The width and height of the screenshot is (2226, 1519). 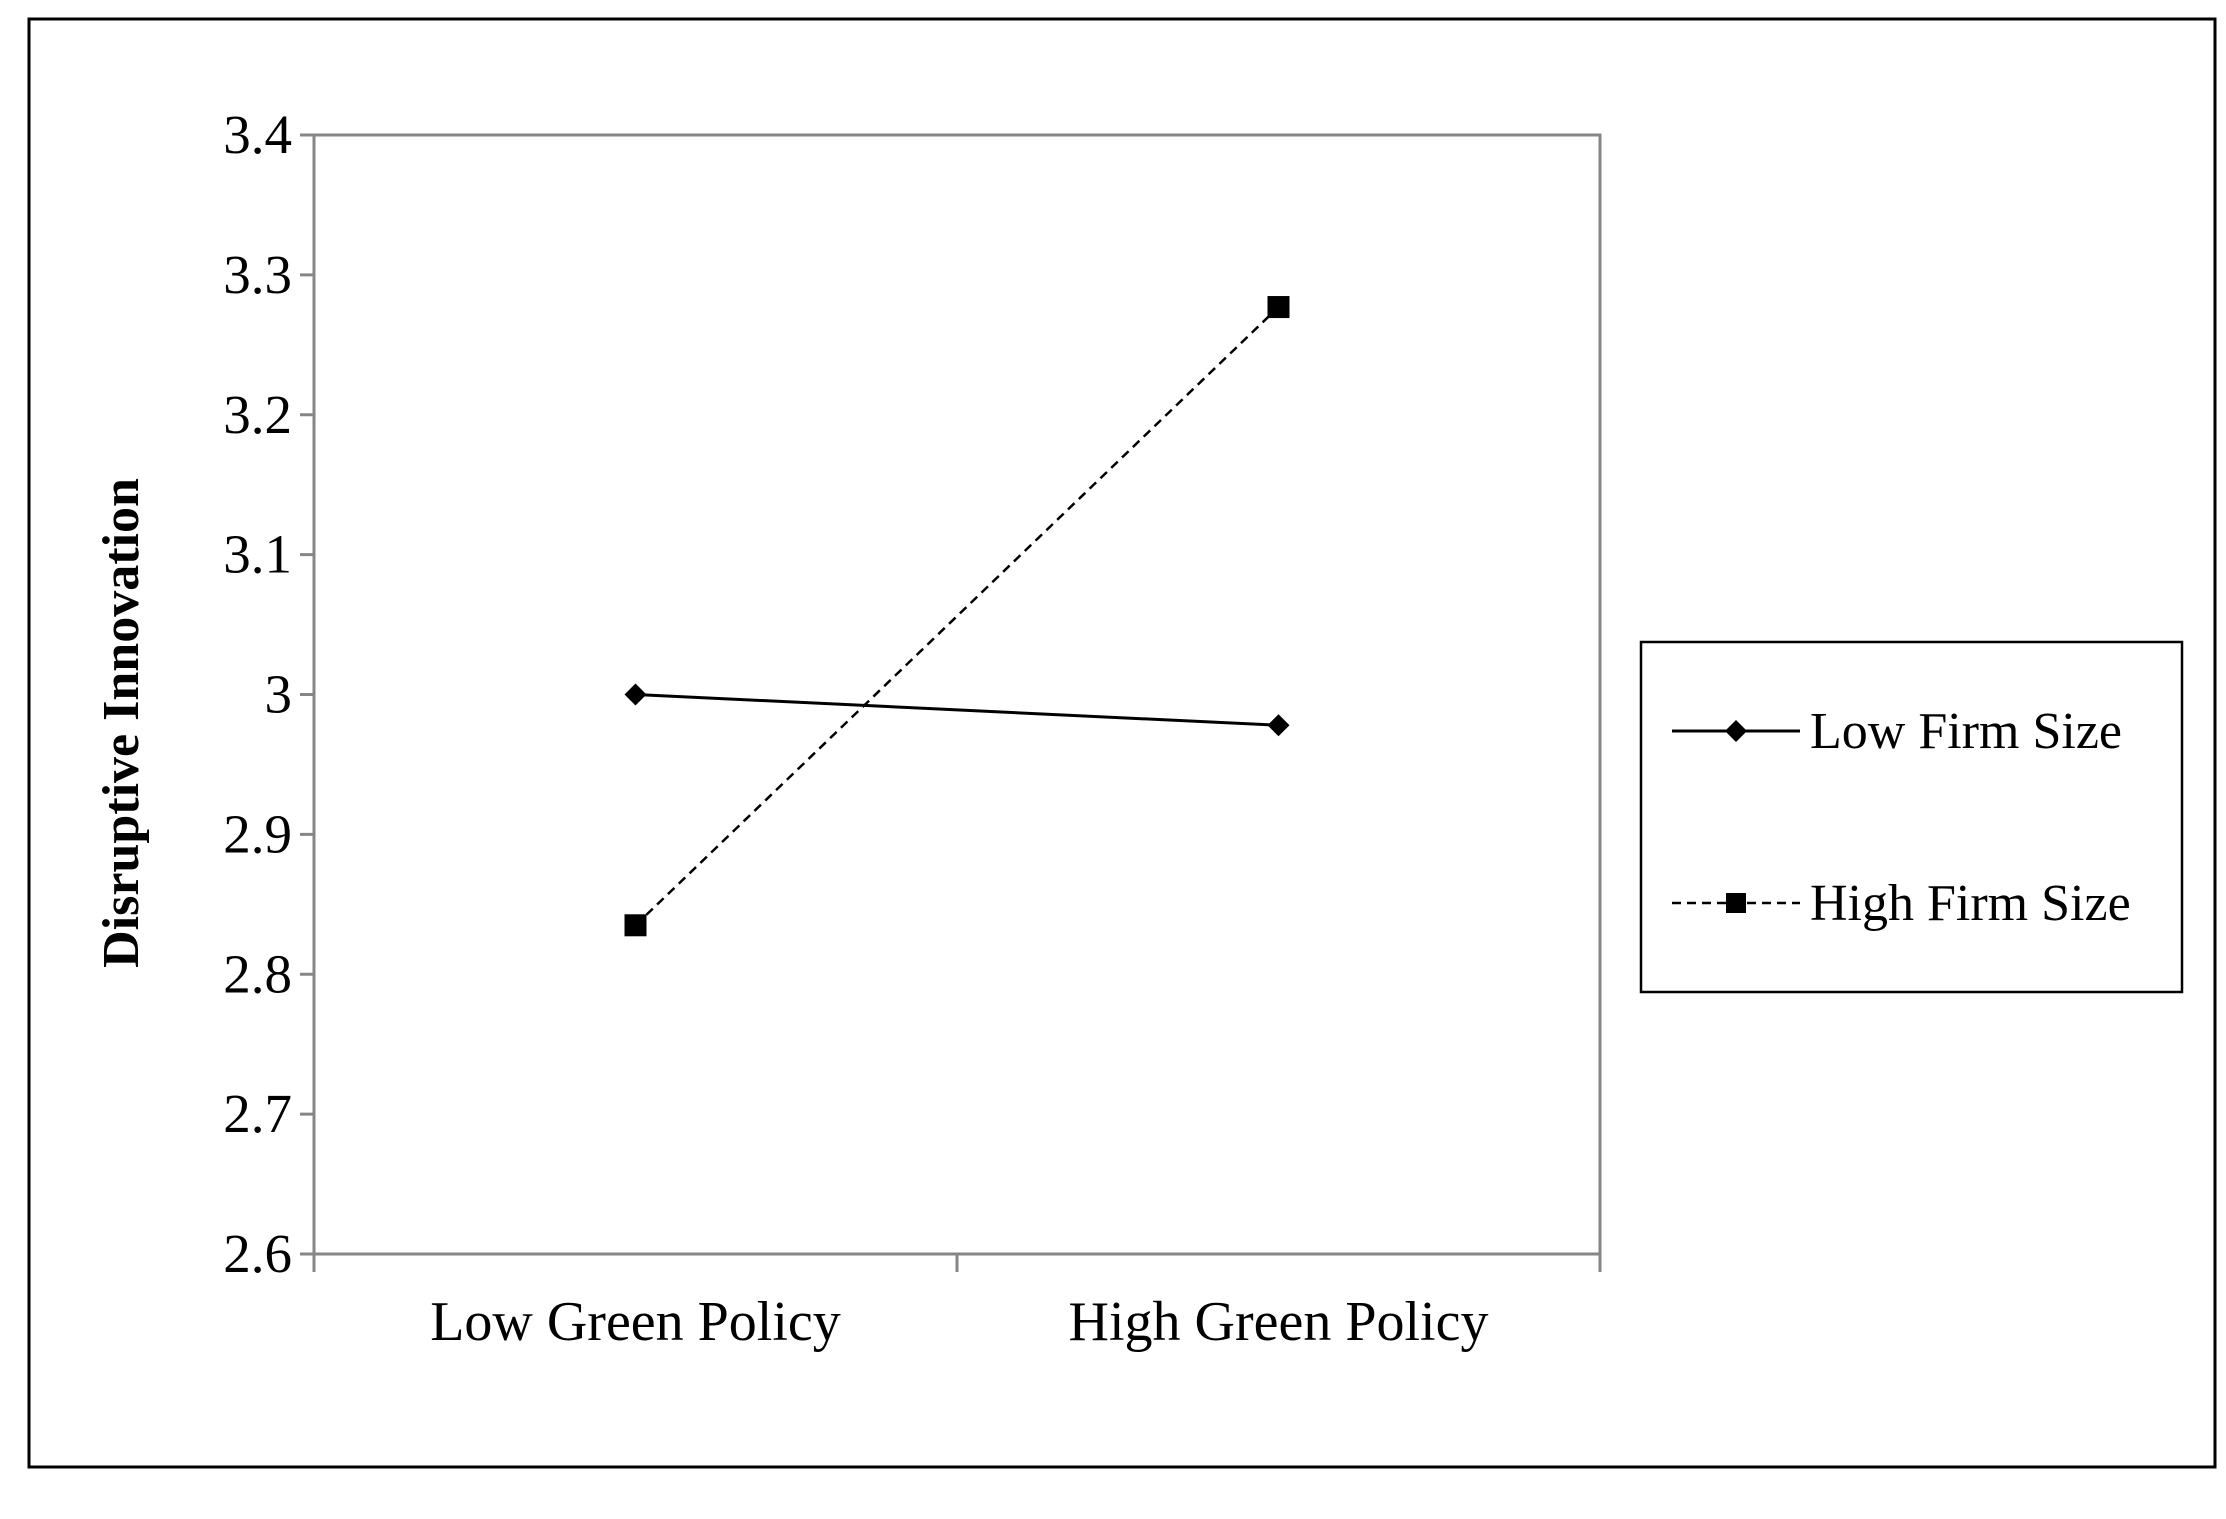 I want to click on legend-label-high-firm-size: High Firm Size, so click(x=1970, y=903).